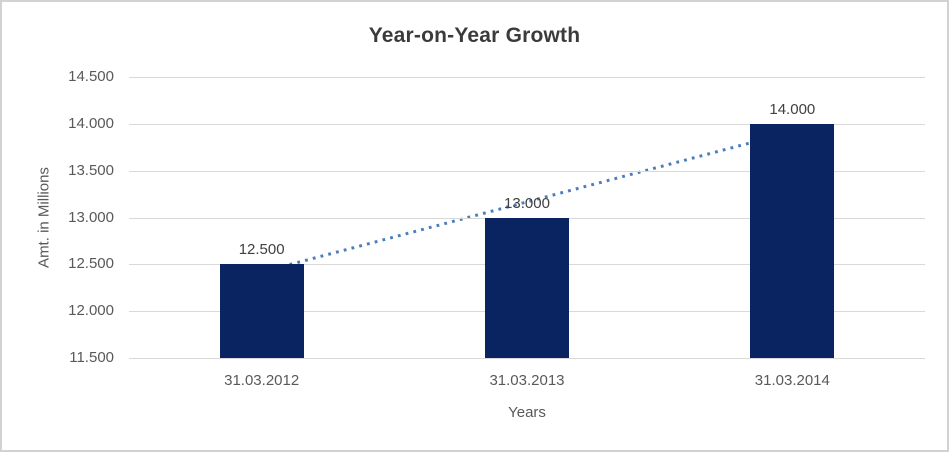 The image size is (949, 452). I want to click on chart-title: Year-on-Year Growth, so click(474, 35).